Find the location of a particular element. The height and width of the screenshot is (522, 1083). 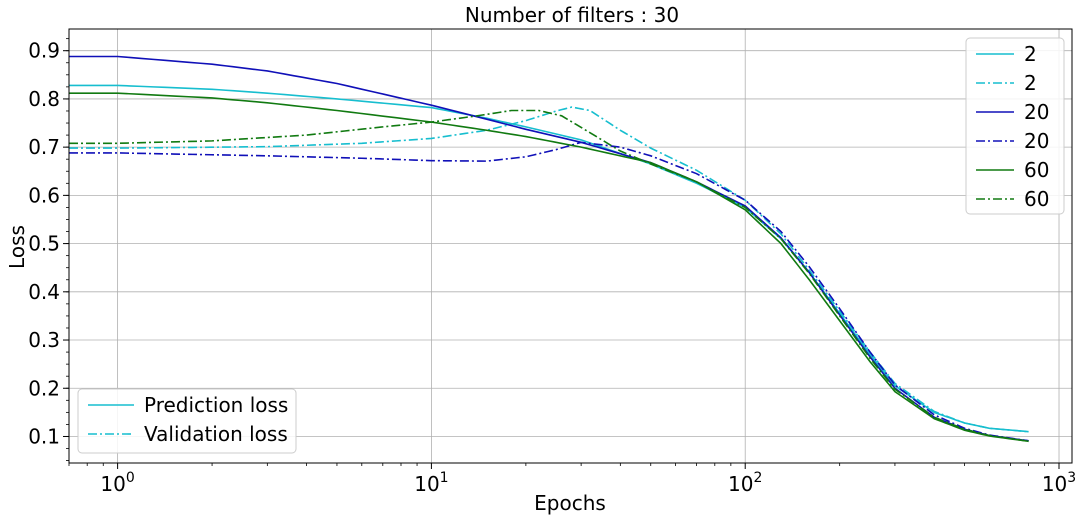

y-axis-ticks: 0.1 0.2 0.3 0.4 0.5 0.6 0.7 0.8 0.9 is located at coordinates (48, 243).